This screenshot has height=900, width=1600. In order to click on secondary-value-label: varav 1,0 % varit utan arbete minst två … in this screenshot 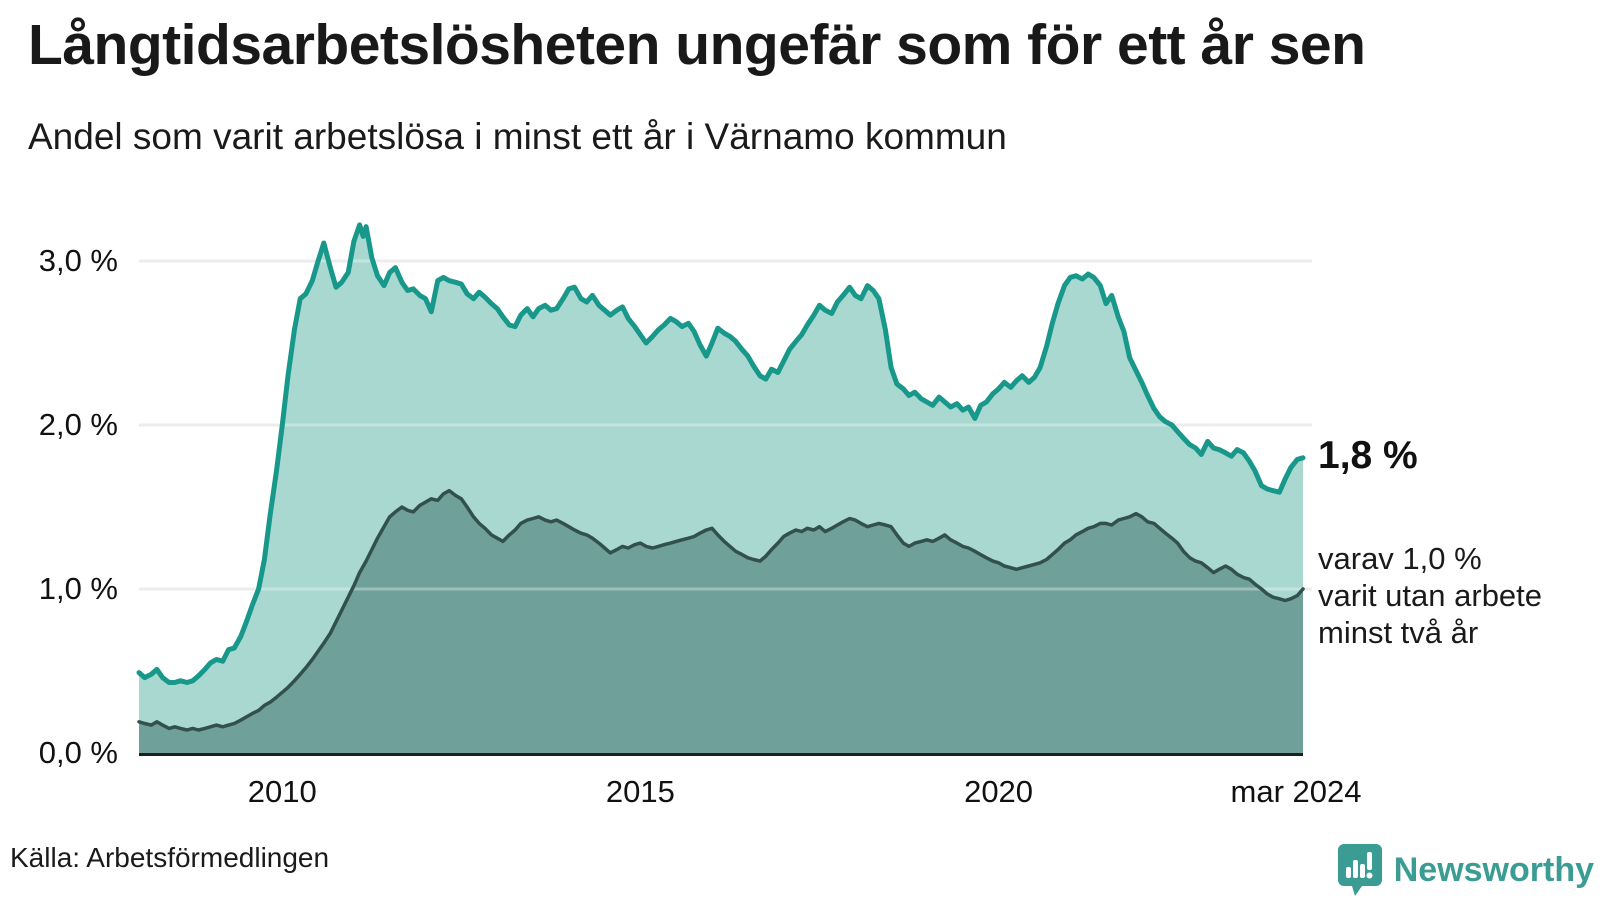, I will do `click(1430, 595)`.